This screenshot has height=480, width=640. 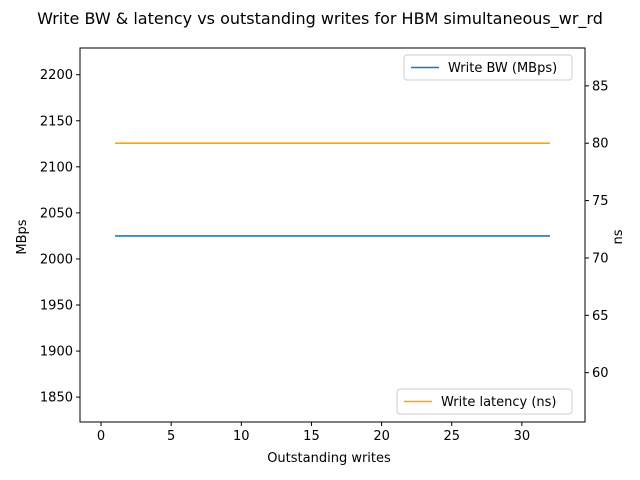 What do you see at coordinates (600, 144) in the screenshot?
I see `y-tick-label-right: 80` at bounding box center [600, 144].